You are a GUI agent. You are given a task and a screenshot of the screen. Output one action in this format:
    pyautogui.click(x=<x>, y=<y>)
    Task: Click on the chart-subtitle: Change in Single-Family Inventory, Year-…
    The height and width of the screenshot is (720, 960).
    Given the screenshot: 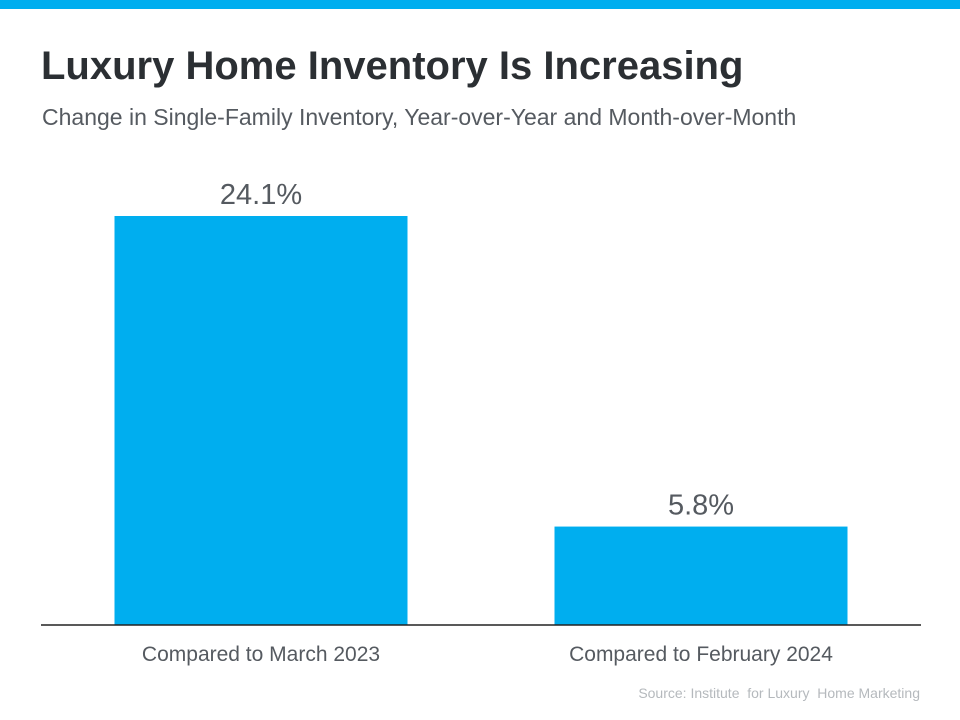 What is the action you would take?
    pyautogui.click(x=419, y=117)
    